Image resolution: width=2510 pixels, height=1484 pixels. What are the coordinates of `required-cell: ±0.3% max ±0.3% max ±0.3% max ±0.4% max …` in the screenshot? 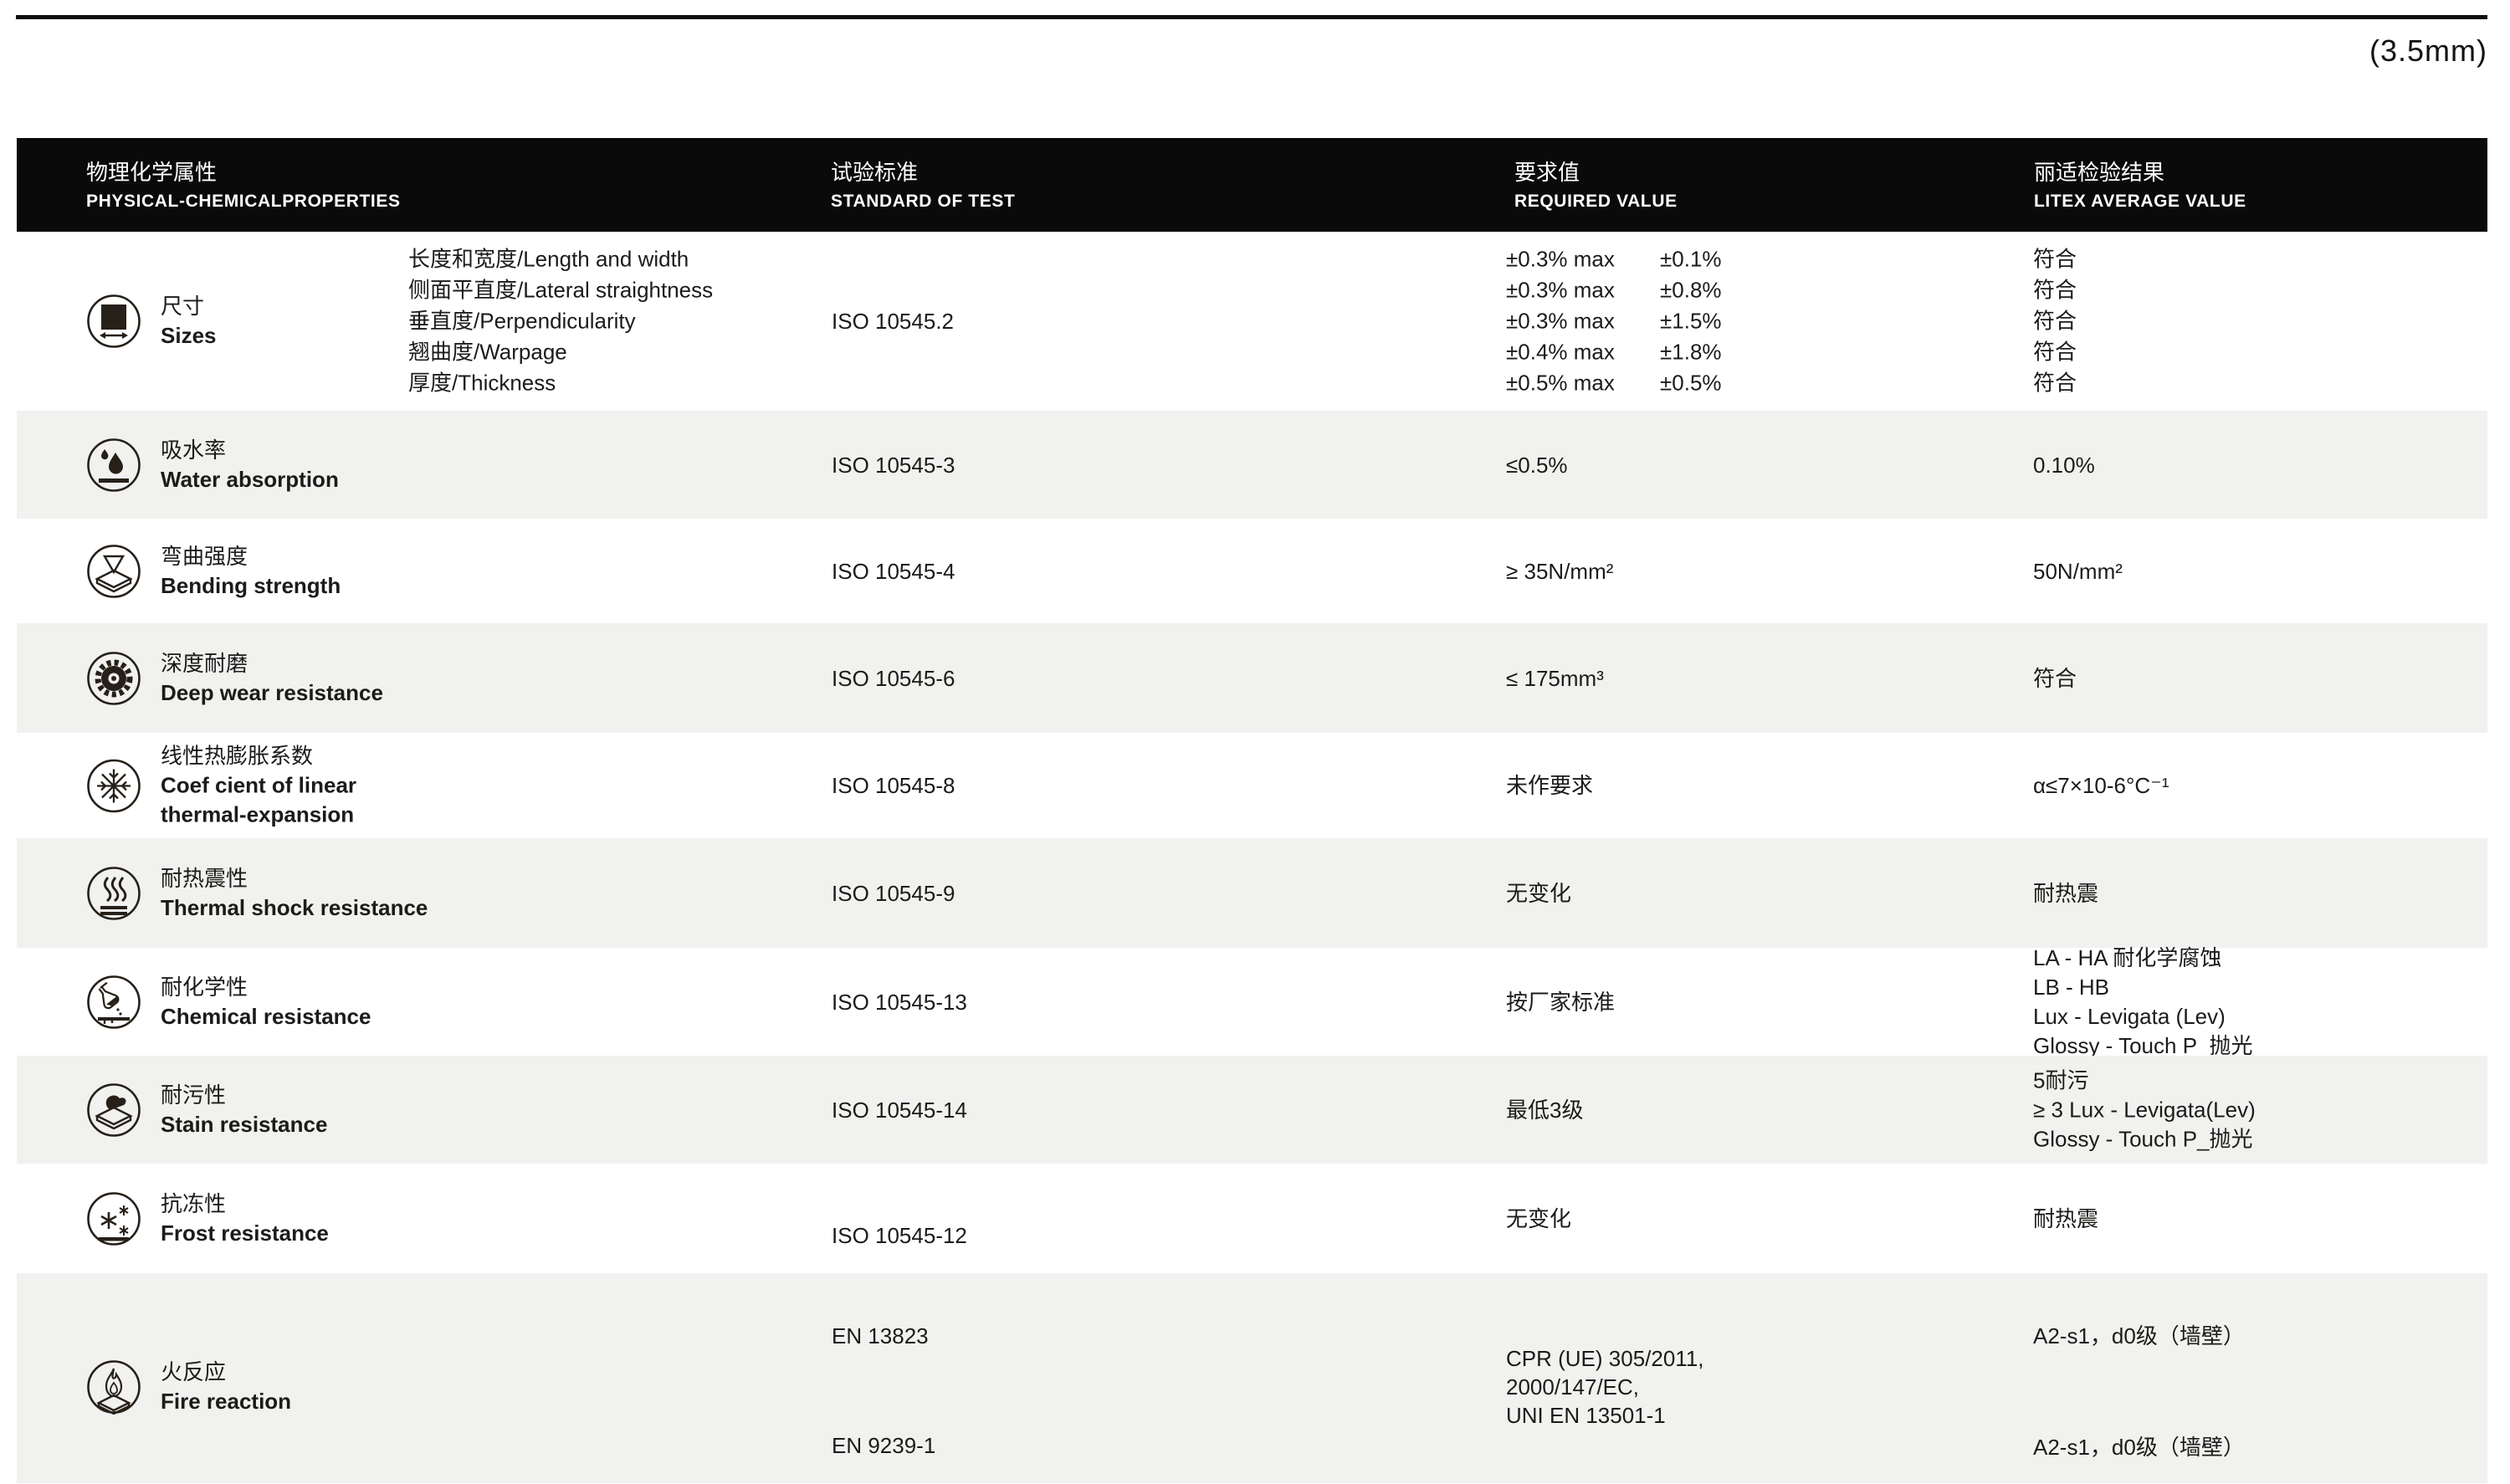 It's located at (1560, 321).